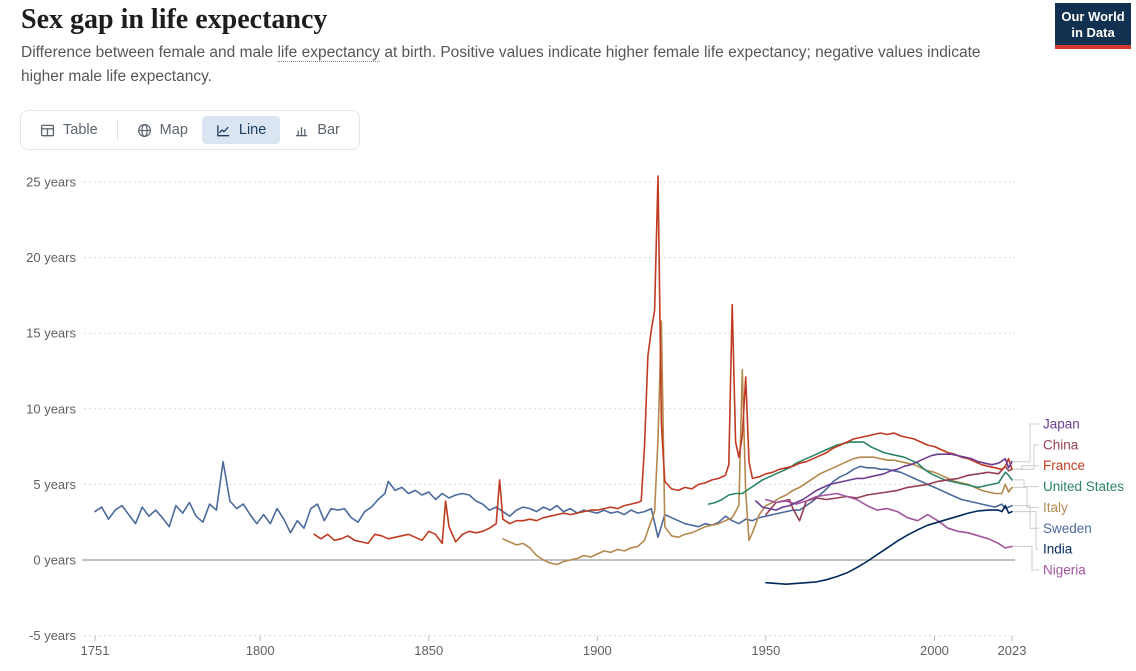 The image size is (1136, 671). Describe the element at coordinates (329, 53) in the screenshot. I see `life-expectancy-link: life expectancy` at that location.